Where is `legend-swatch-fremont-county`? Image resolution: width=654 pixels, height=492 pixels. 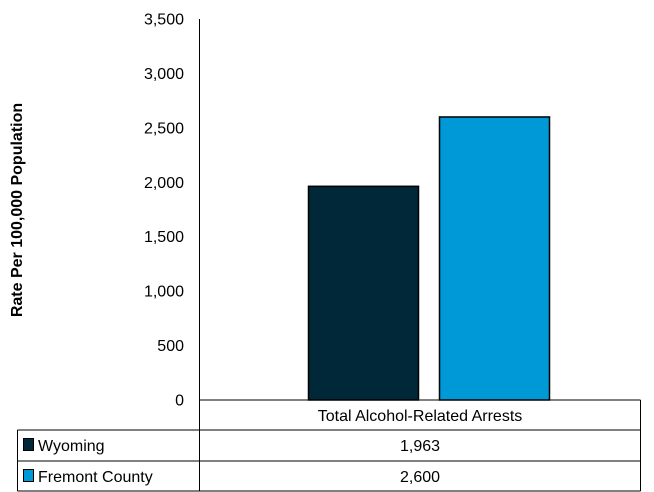
legend-swatch-fremont-county is located at coordinates (28, 475).